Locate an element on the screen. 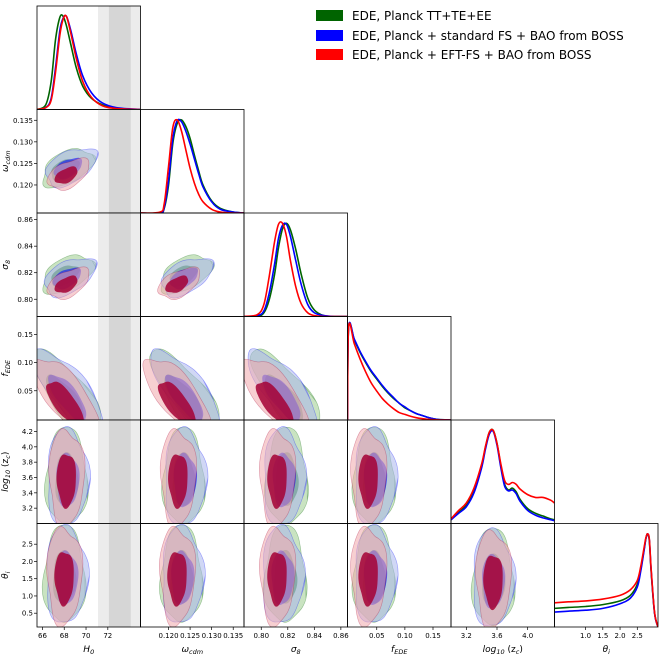 This screenshot has height=665, width=665. panel-log10zc-log10zc is located at coordinates (502, 471).